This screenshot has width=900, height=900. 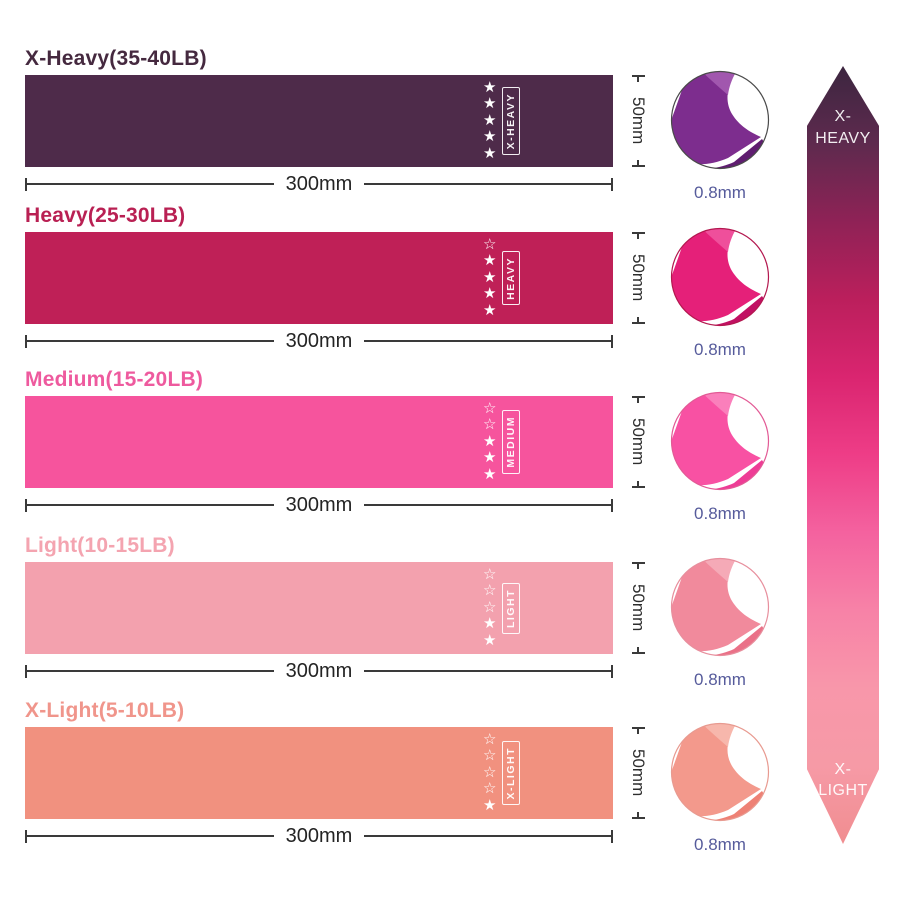 I want to click on star-rating: ☆ ★ ★ ★ ★, so click(x=490, y=277).